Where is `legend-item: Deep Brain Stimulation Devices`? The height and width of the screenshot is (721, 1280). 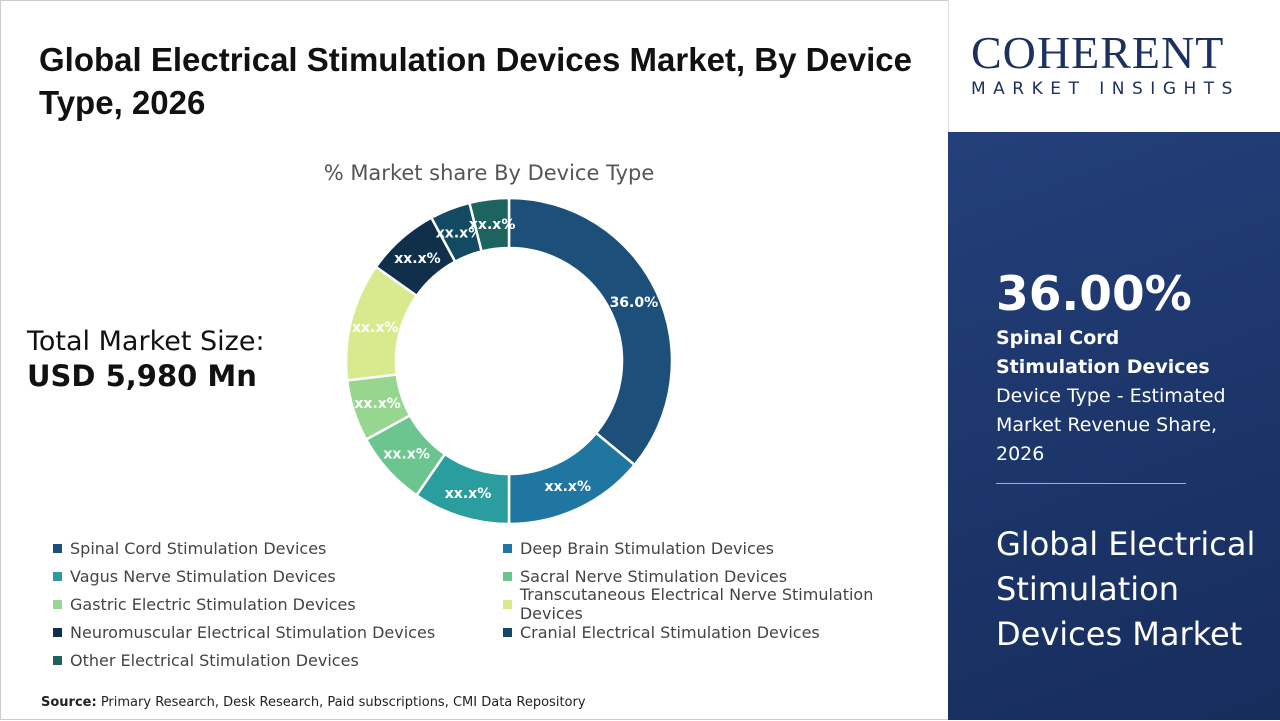
legend-item: Deep Brain Stimulation Devices is located at coordinates (718, 548).